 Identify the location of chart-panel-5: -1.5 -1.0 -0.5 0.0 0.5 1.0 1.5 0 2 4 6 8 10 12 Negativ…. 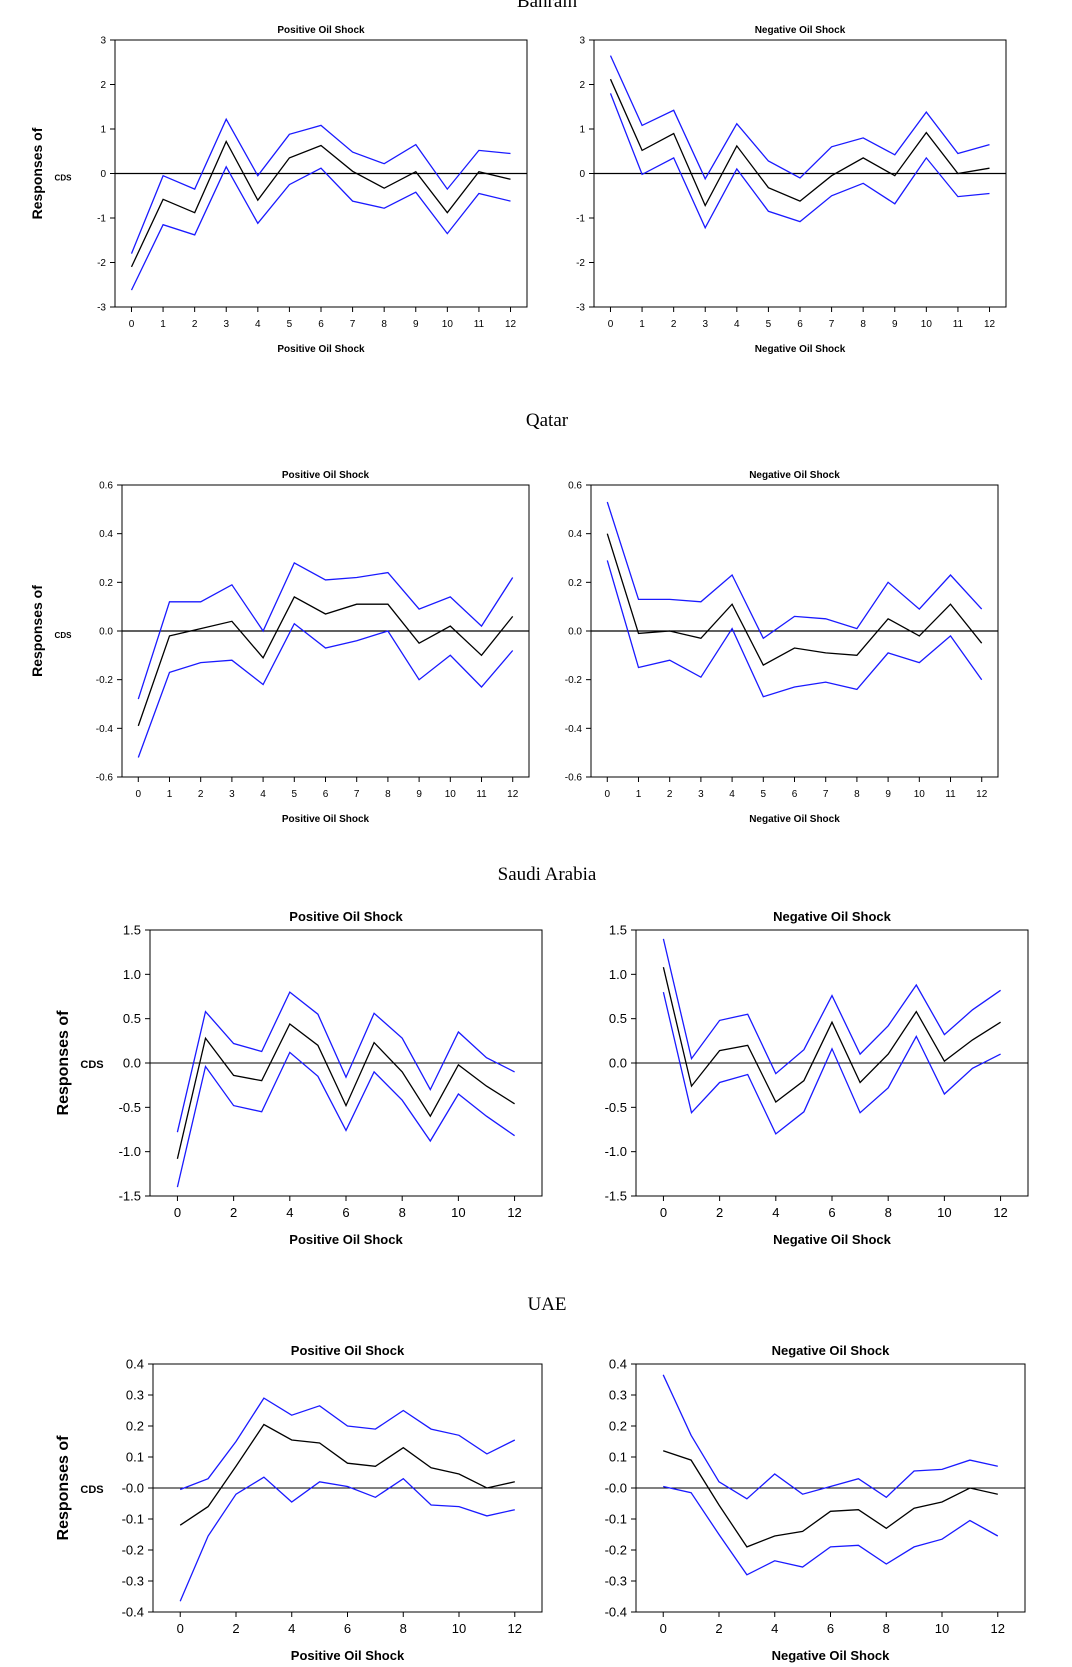
(817, 1078).